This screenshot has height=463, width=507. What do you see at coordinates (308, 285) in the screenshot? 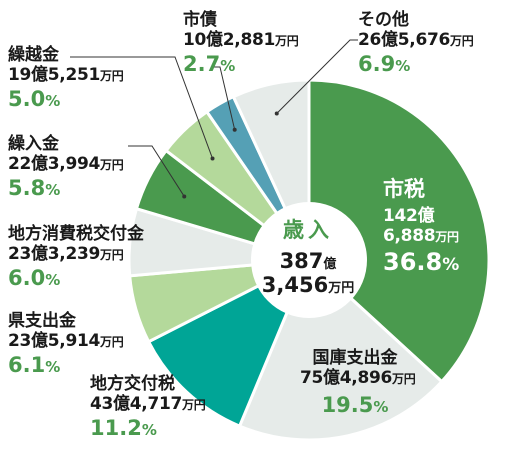
I see `total-man: 3,456万円` at bounding box center [308, 285].